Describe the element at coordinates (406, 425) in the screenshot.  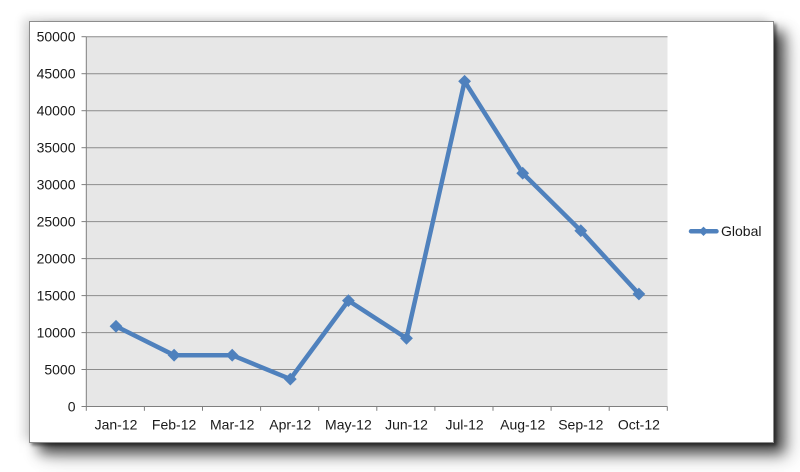
I see `svg-text: Jun-12` at that location.